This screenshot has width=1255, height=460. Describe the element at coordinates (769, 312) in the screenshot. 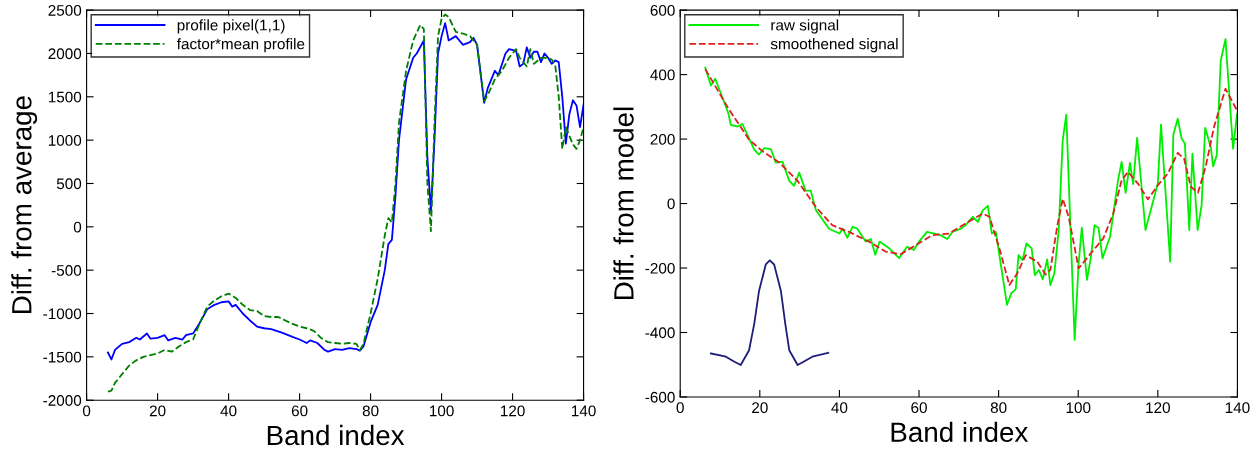

I see `line-series` at that location.